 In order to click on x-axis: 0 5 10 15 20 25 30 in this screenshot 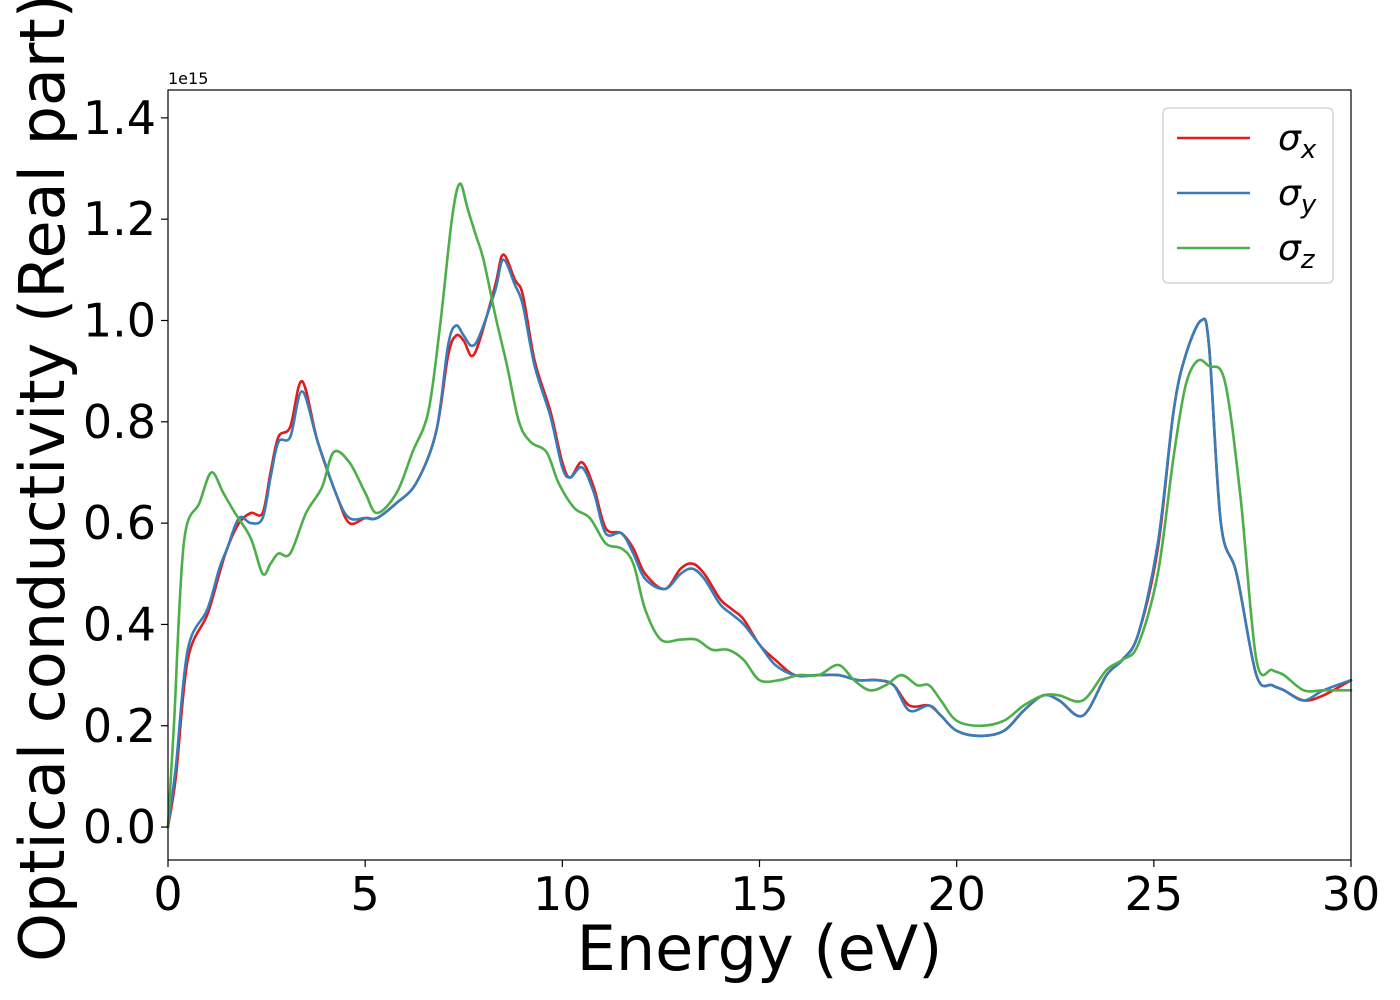, I will do `click(766, 890)`.